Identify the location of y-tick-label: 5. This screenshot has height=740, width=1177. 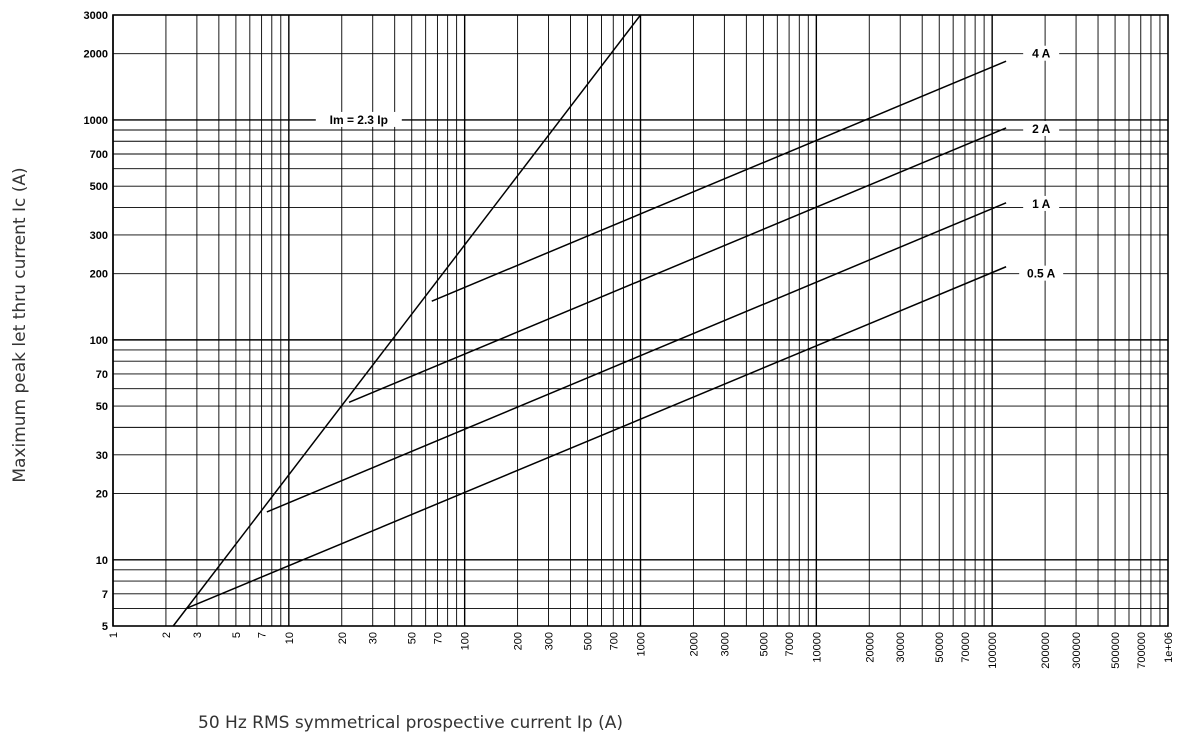
(105, 627).